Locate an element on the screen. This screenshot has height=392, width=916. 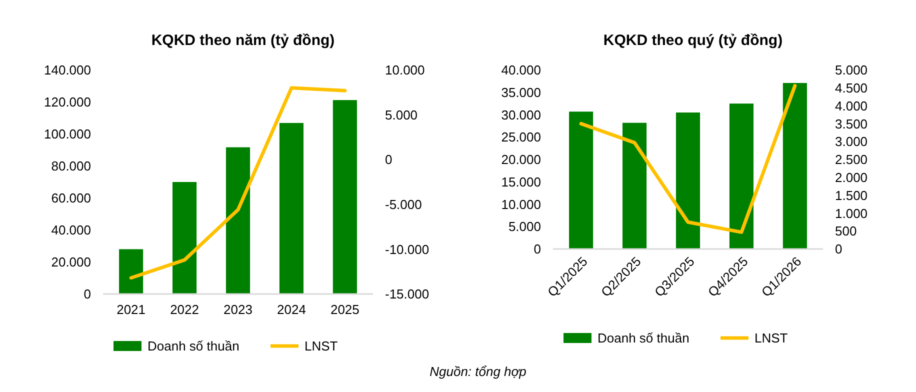
text: Nguồn: tổng hợp is located at coordinates (478, 371).